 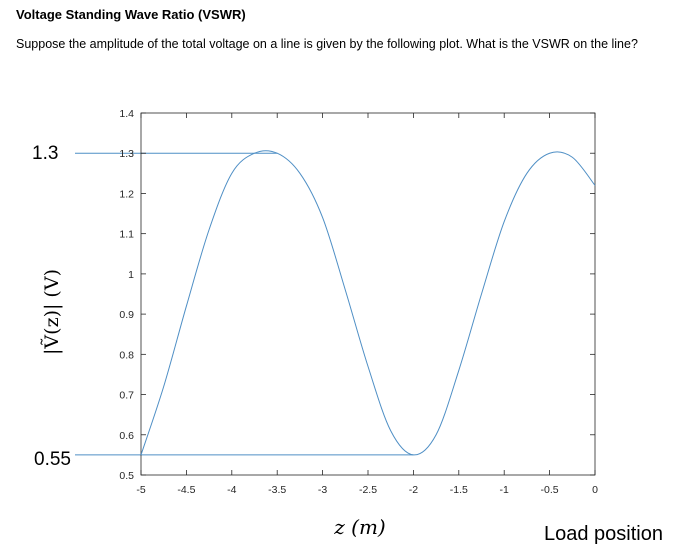 What do you see at coordinates (186, 490) in the screenshot?
I see `x-tick-label: -4.5` at bounding box center [186, 490].